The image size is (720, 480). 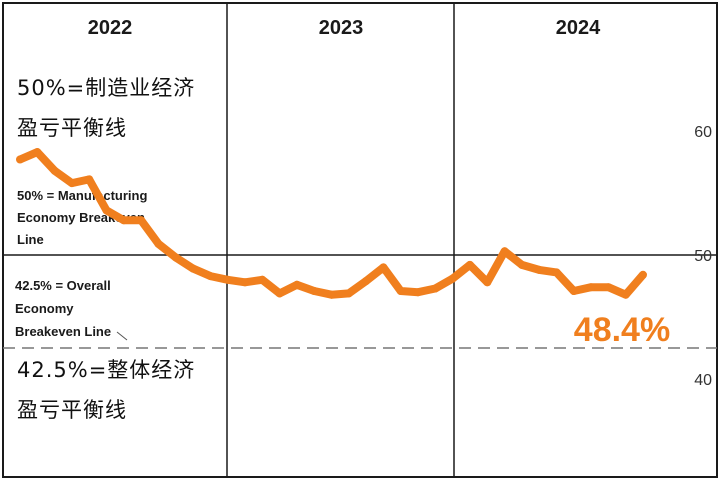 I want to click on annotation-50-cn-line1: 50%=制造业经济, so click(x=106, y=88).